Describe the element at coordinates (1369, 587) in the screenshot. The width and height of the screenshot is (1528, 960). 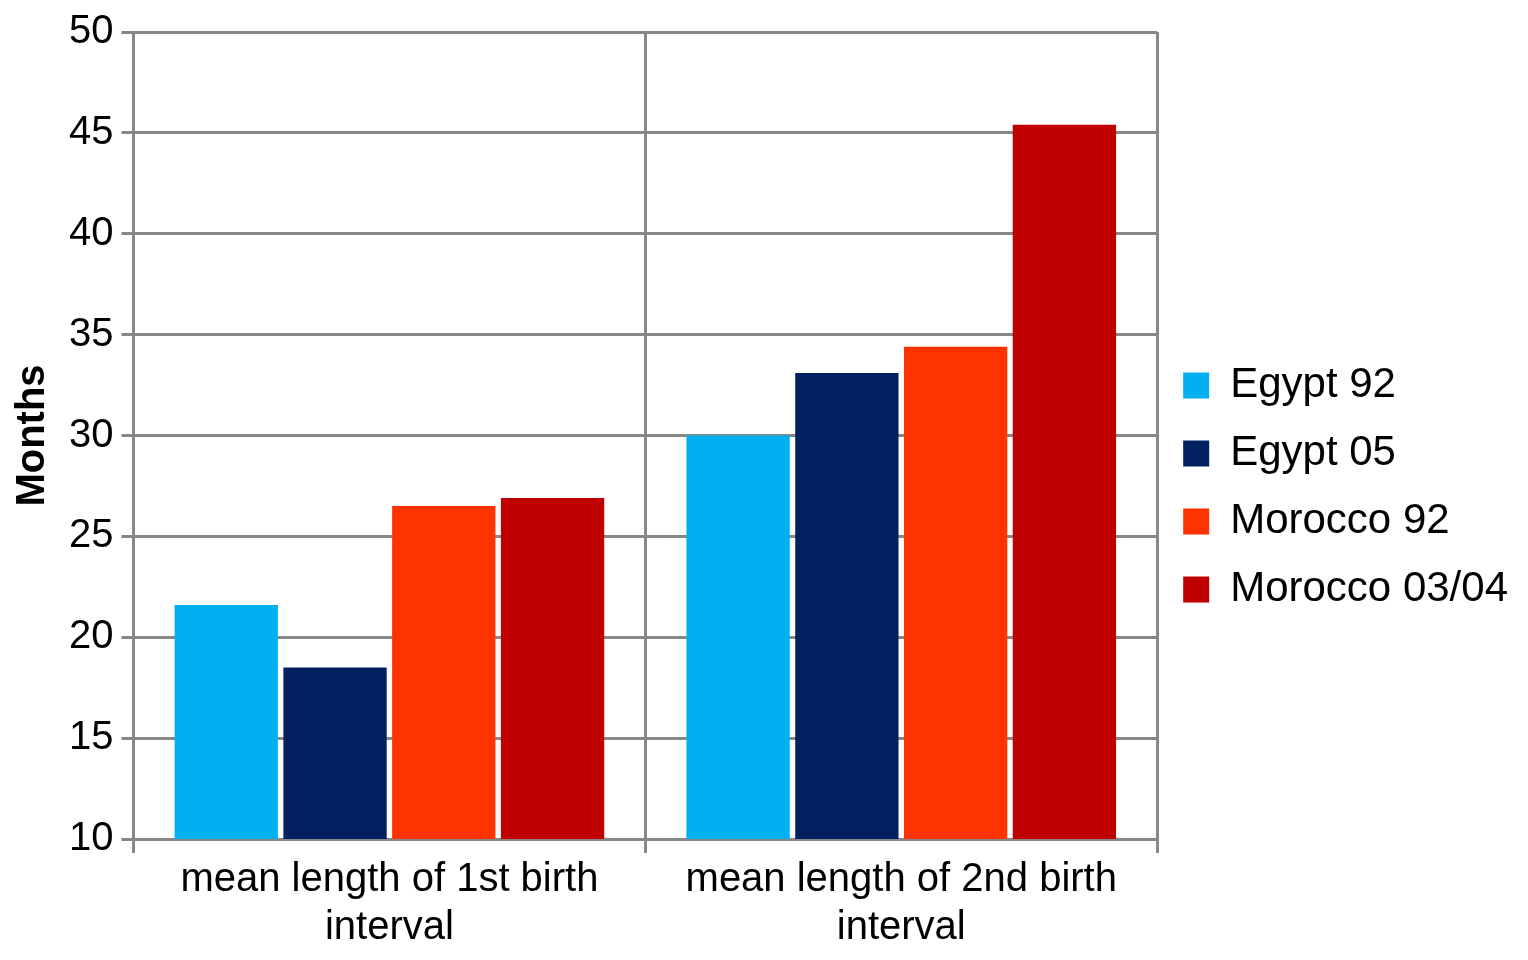
I see `legend-label: Morocco 03/04` at that location.